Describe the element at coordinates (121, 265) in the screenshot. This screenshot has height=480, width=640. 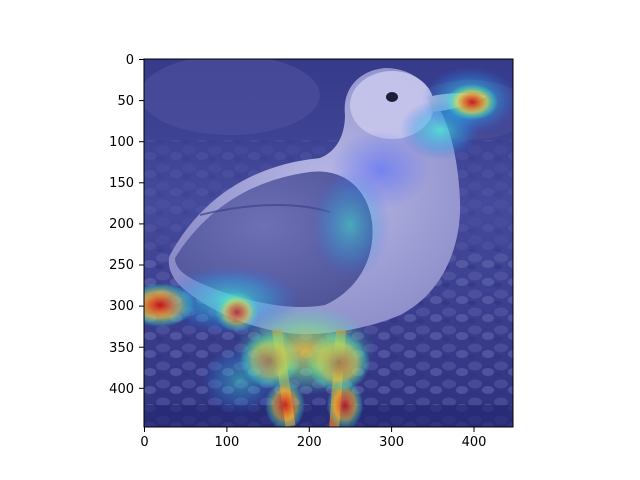
I see `y-tick-label: 250` at that location.